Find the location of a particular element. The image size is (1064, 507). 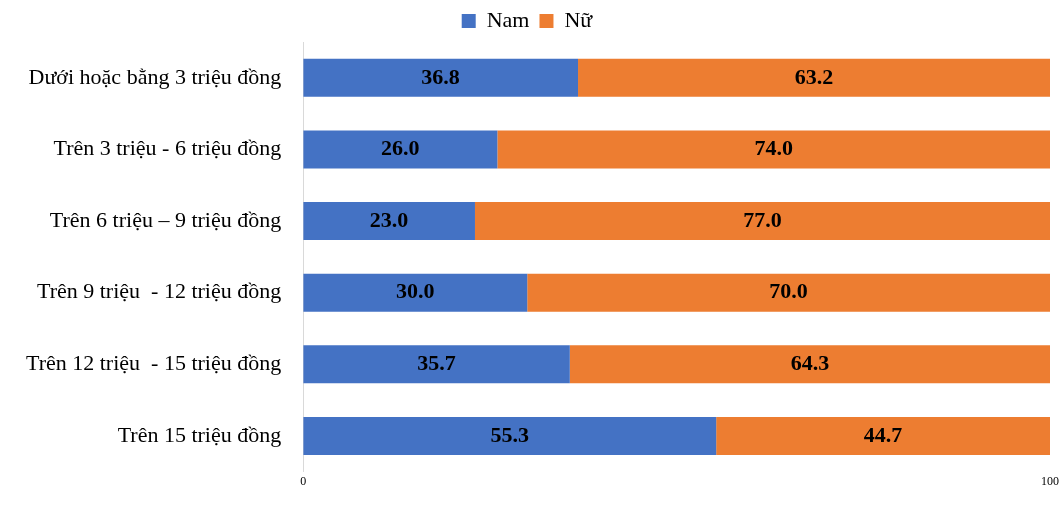

y-tick-label: Trên 15 triệu đồng is located at coordinates (199, 434).